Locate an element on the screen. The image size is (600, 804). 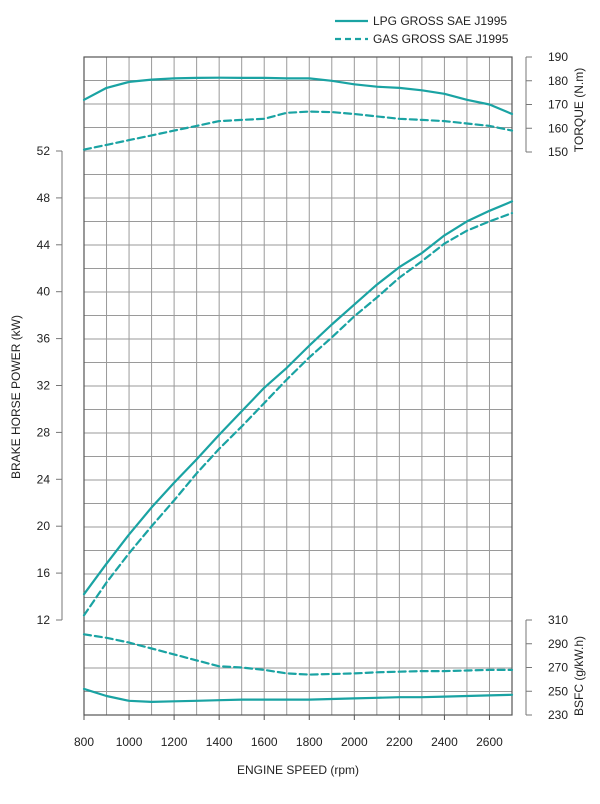
power-y-tick-label: 40 is located at coordinates (44, 292).